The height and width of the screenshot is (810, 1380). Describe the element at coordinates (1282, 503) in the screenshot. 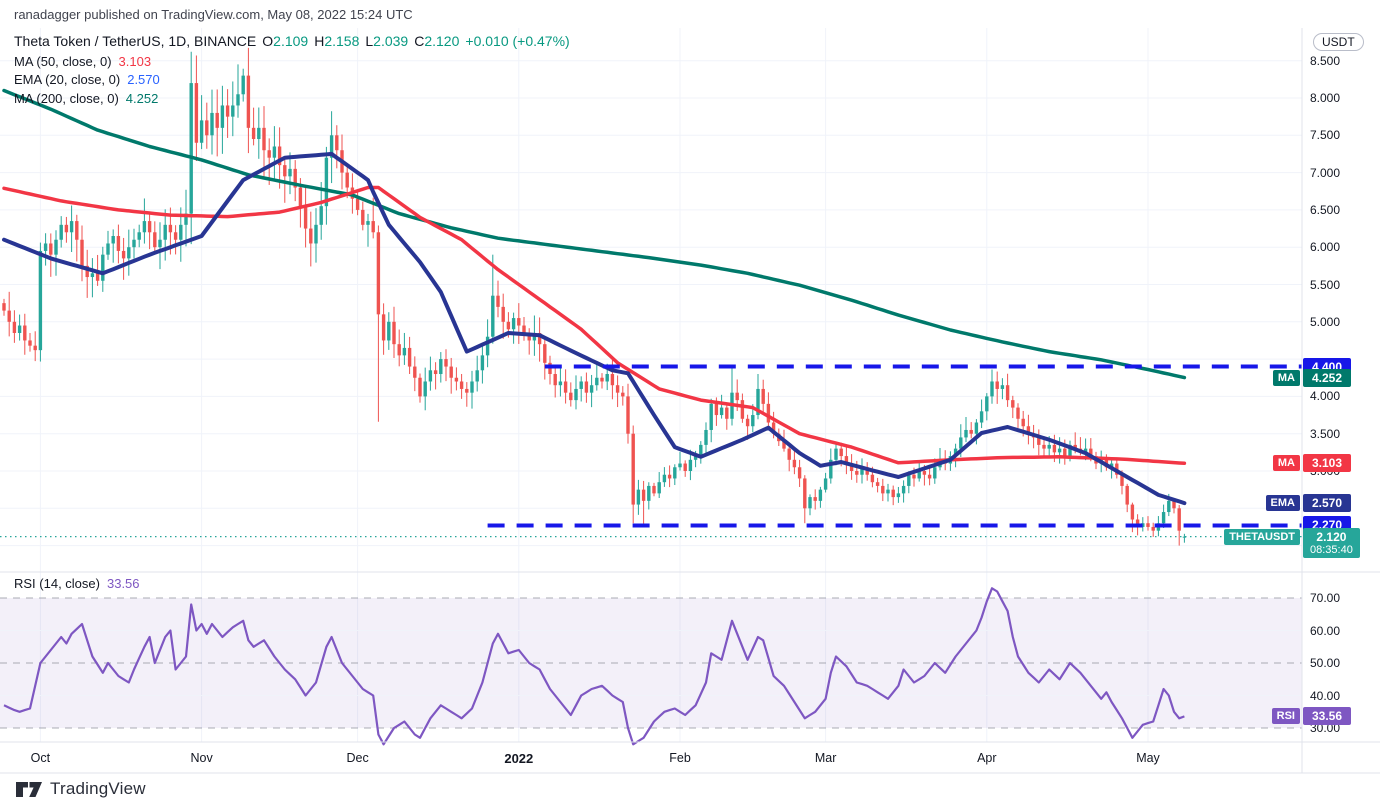

I see `badge-tag: EMA` at that location.